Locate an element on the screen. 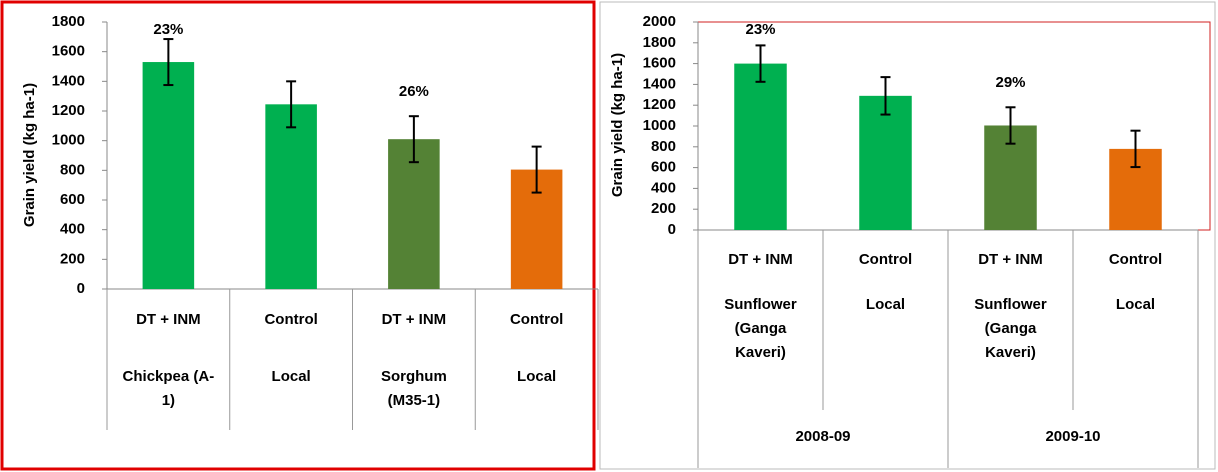 The image size is (1218, 472). annotation: 29% is located at coordinates (1010, 82).